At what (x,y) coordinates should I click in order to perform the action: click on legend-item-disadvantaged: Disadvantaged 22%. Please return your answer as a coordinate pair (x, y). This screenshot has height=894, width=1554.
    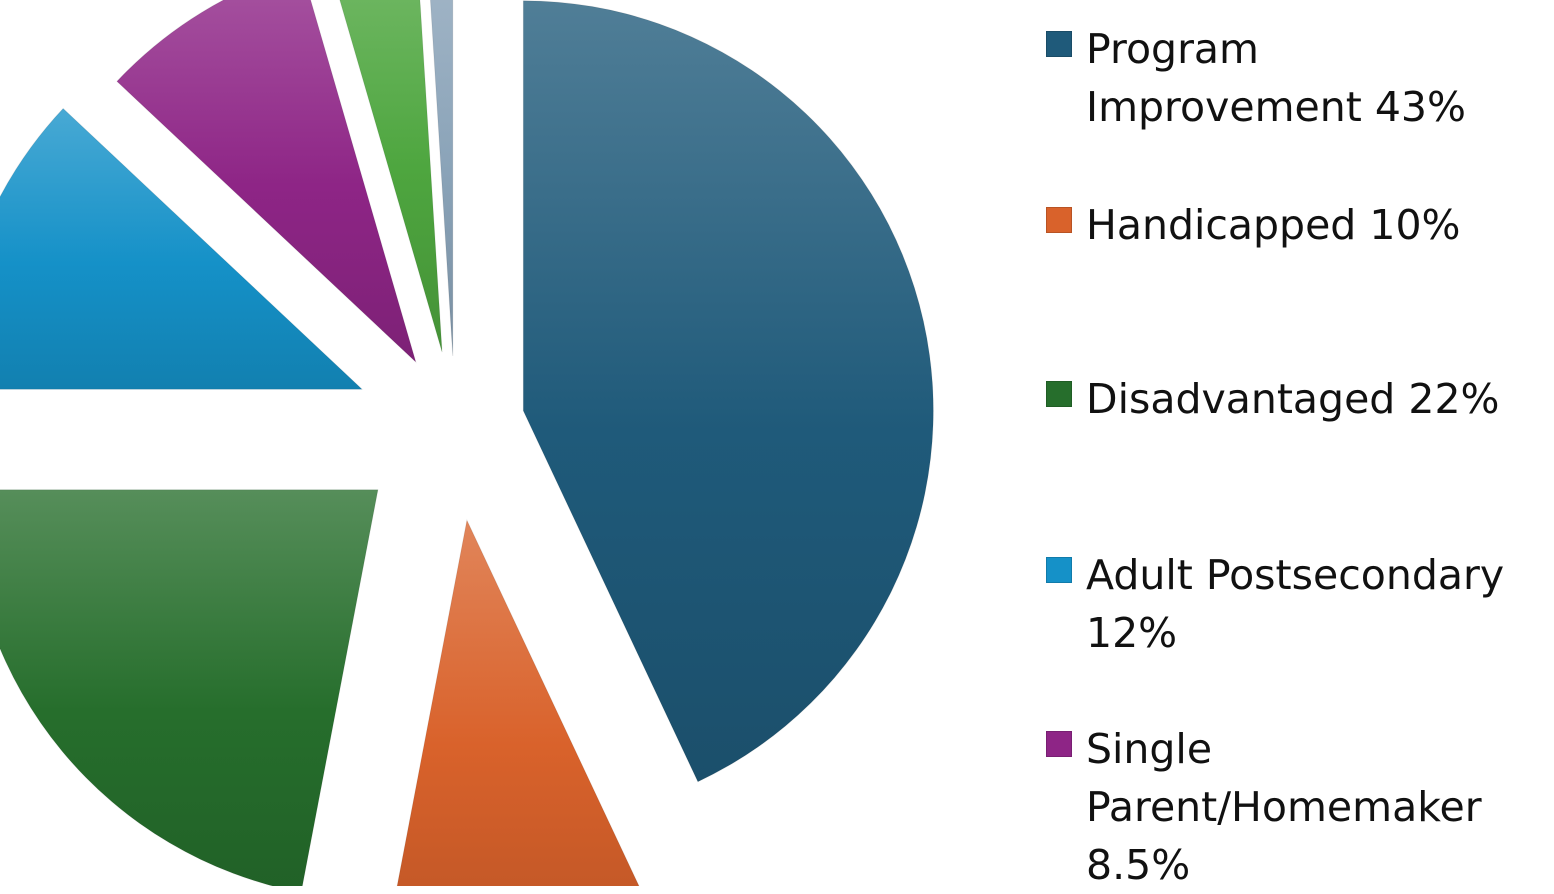
    Looking at the image, I should click on (1296, 399).